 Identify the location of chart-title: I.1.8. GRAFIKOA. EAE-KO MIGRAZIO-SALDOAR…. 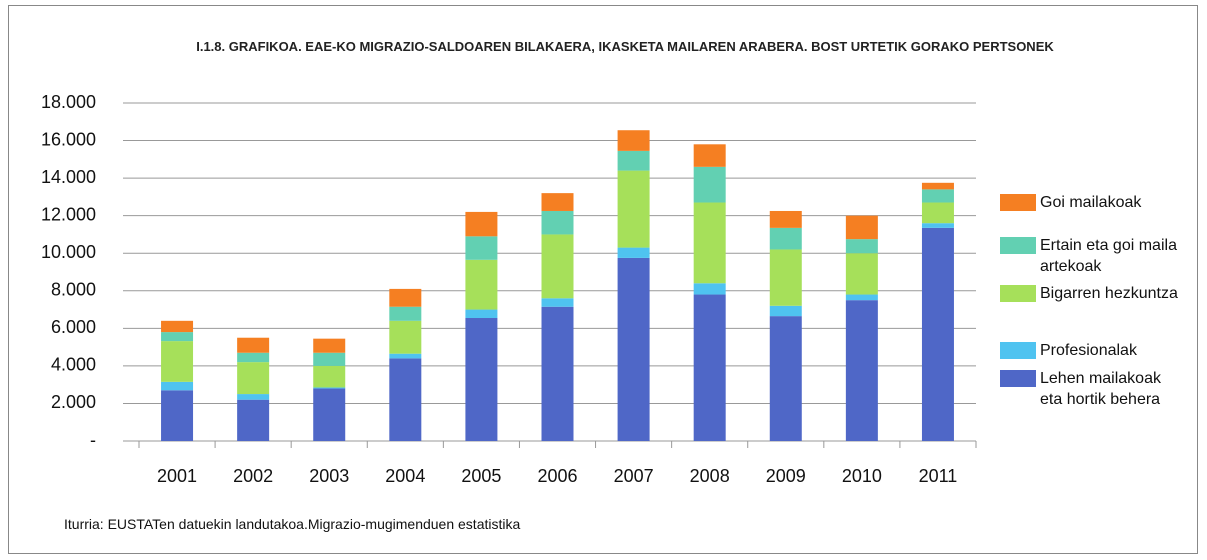
(625, 46).